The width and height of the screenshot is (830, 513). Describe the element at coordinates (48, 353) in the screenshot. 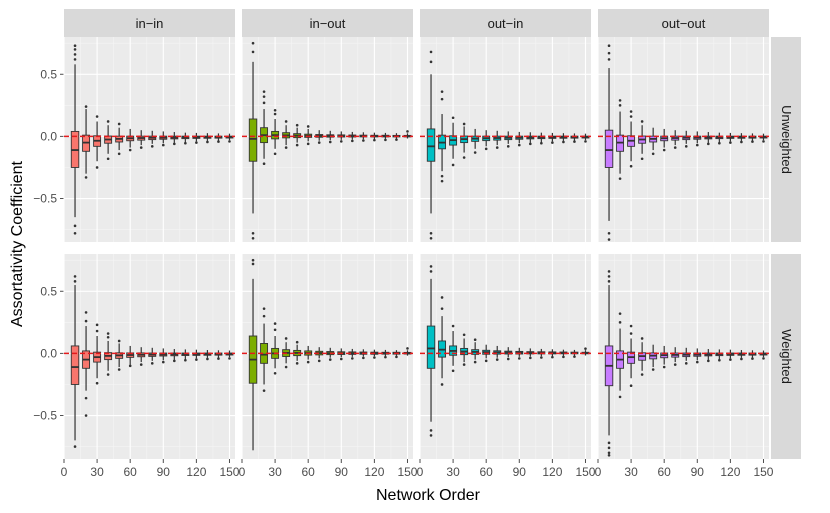

I see `y-tick-label: 0.0` at that location.